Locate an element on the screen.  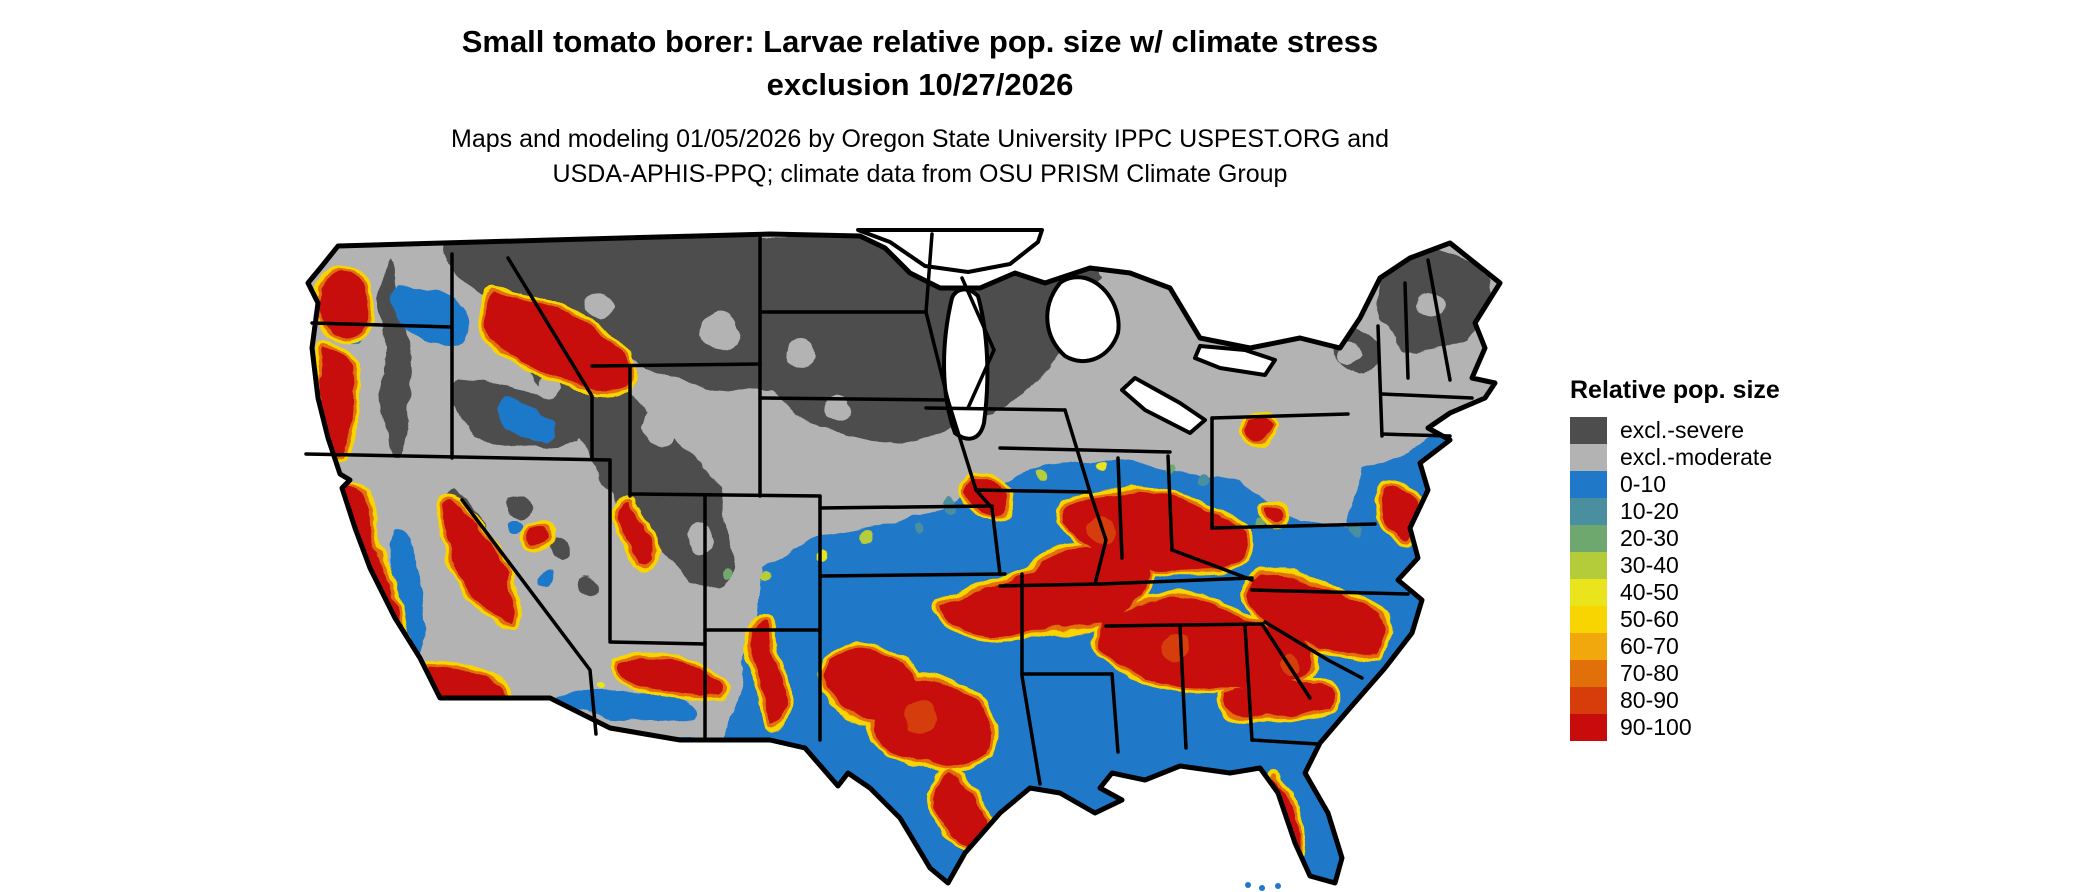
map-layer-30-40-specks is located at coordinates (905, 526).